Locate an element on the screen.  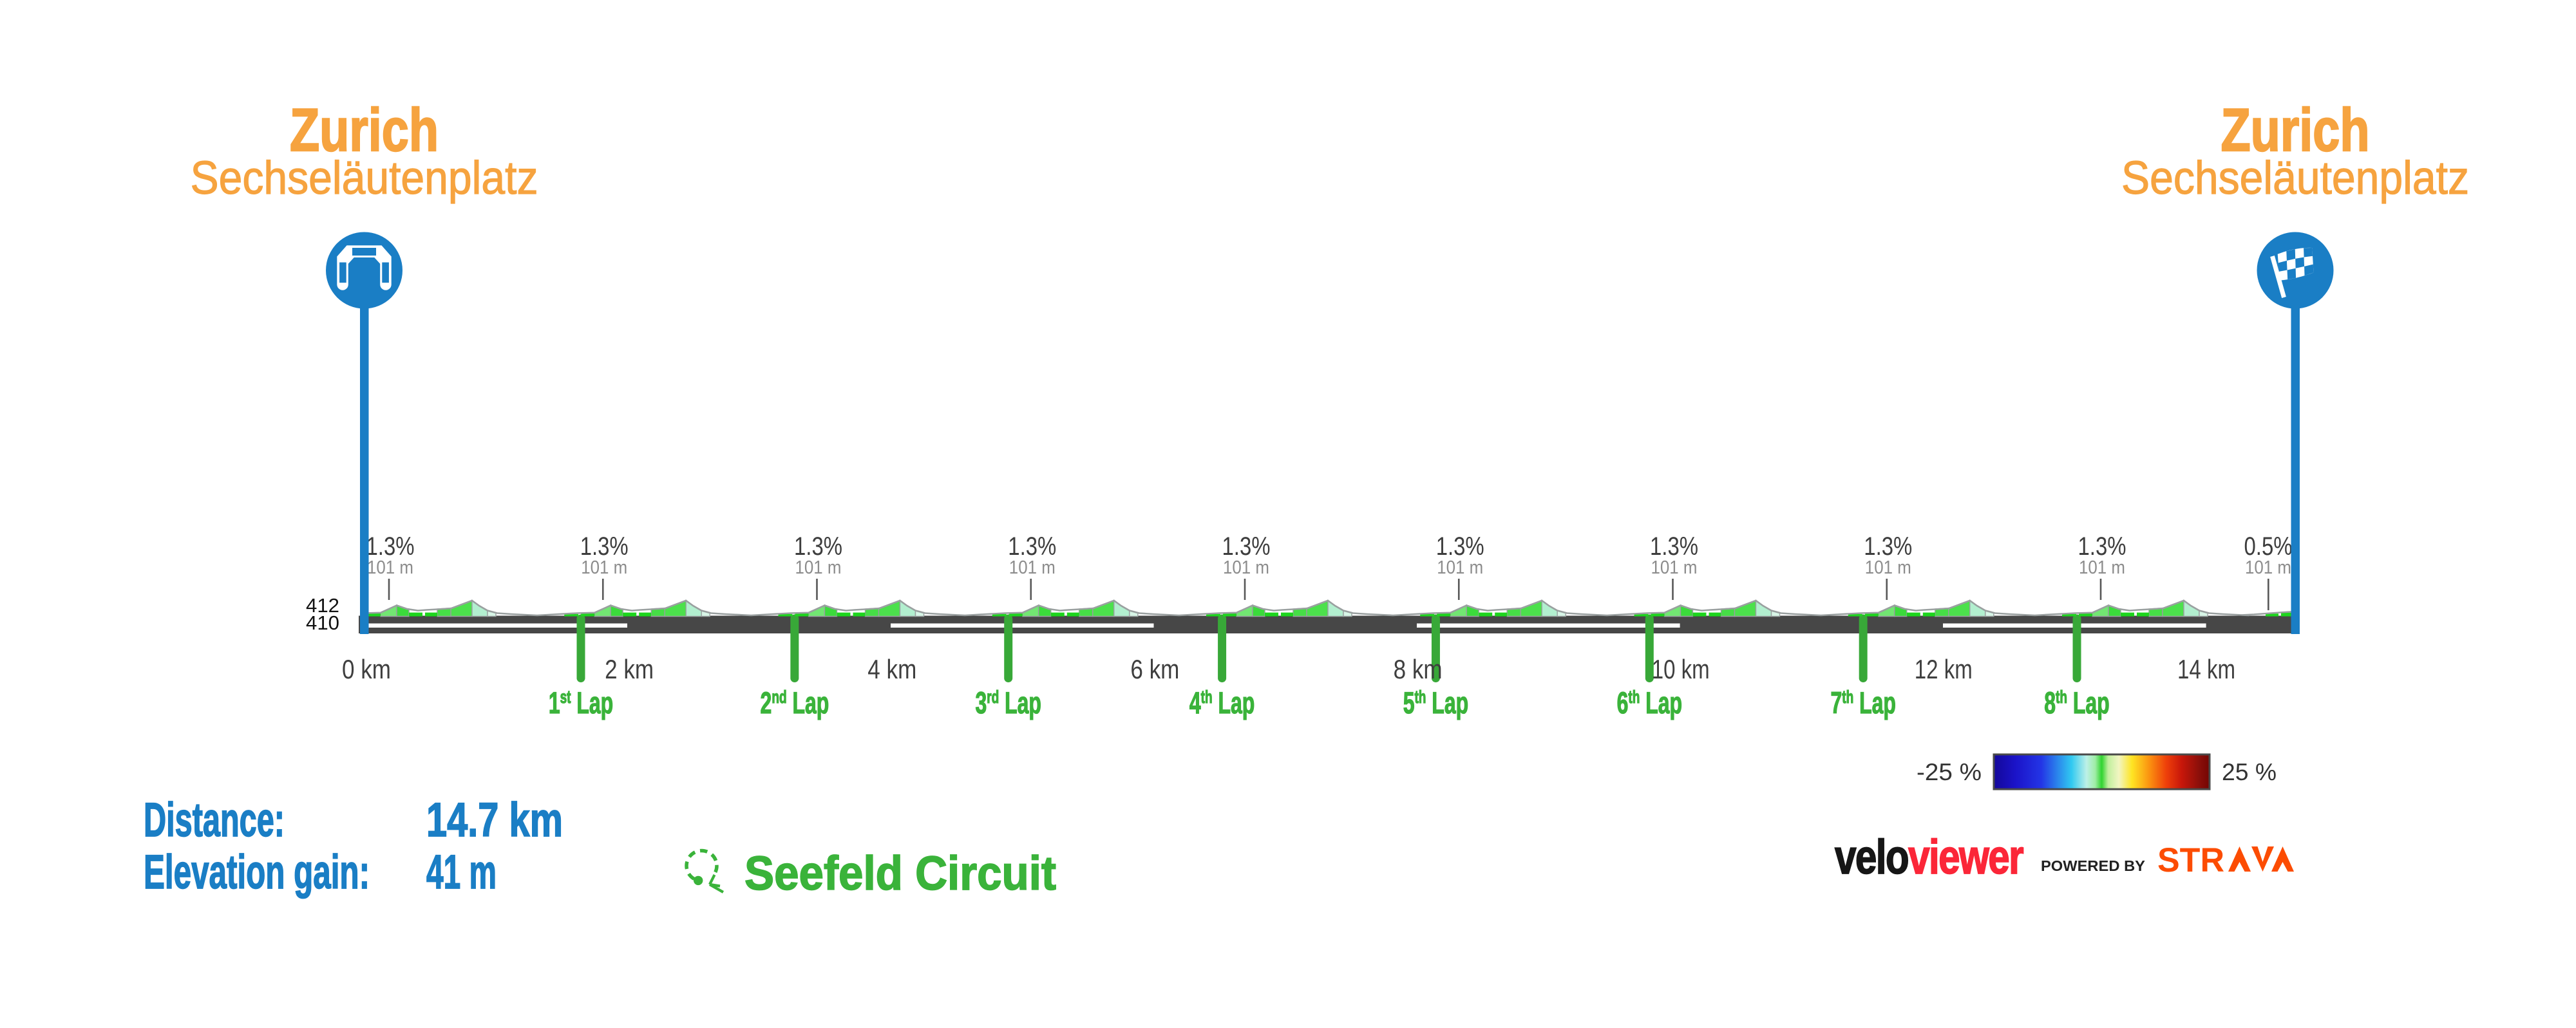
svg-text: 8 km is located at coordinates (1418, 669).